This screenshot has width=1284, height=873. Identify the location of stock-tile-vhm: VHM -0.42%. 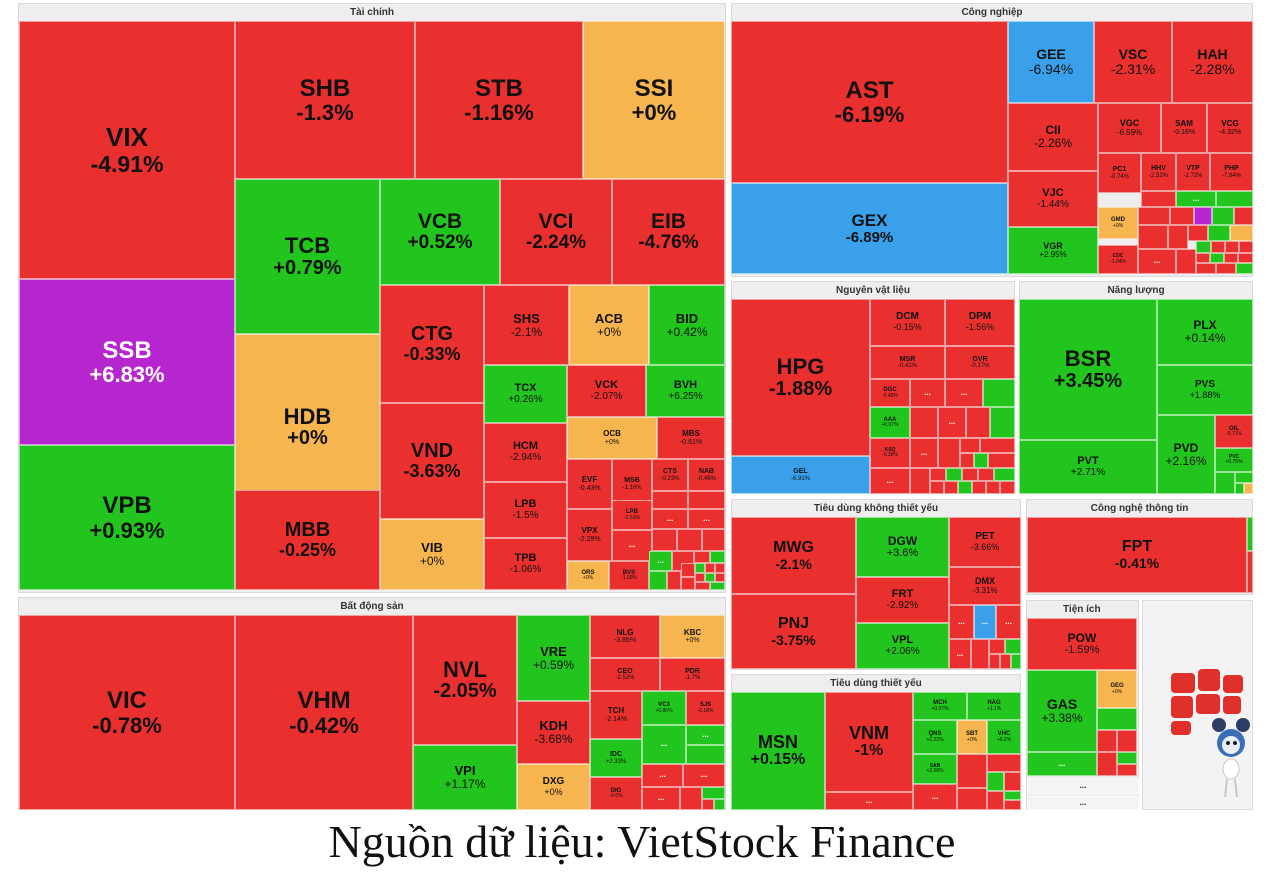
(324, 712).